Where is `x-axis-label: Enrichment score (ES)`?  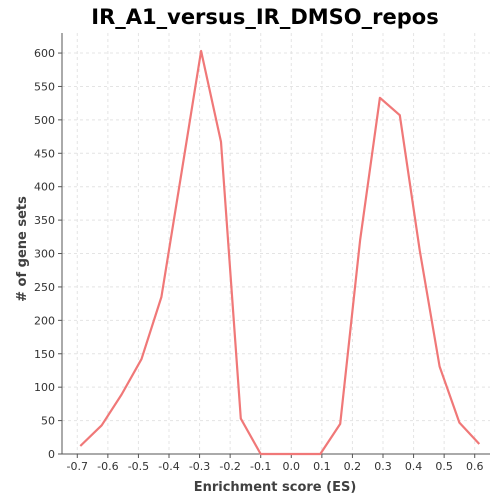 x-axis-label: Enrichment score (ES) is located at coordinates (275, 487).